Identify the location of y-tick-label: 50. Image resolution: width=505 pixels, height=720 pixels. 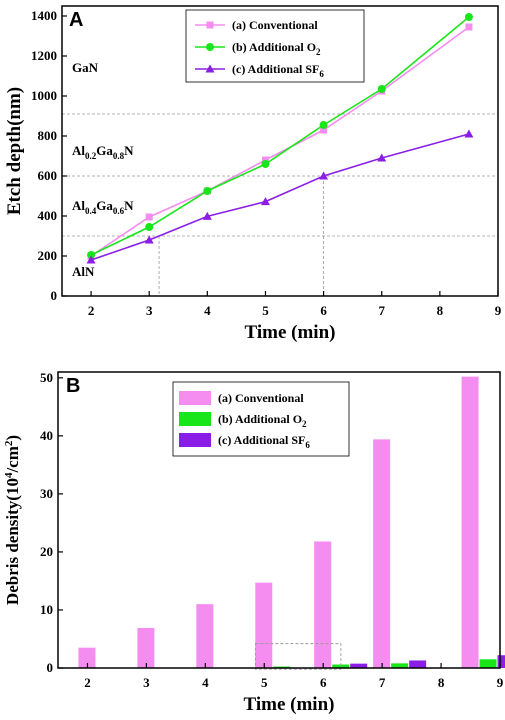
(46, 377).